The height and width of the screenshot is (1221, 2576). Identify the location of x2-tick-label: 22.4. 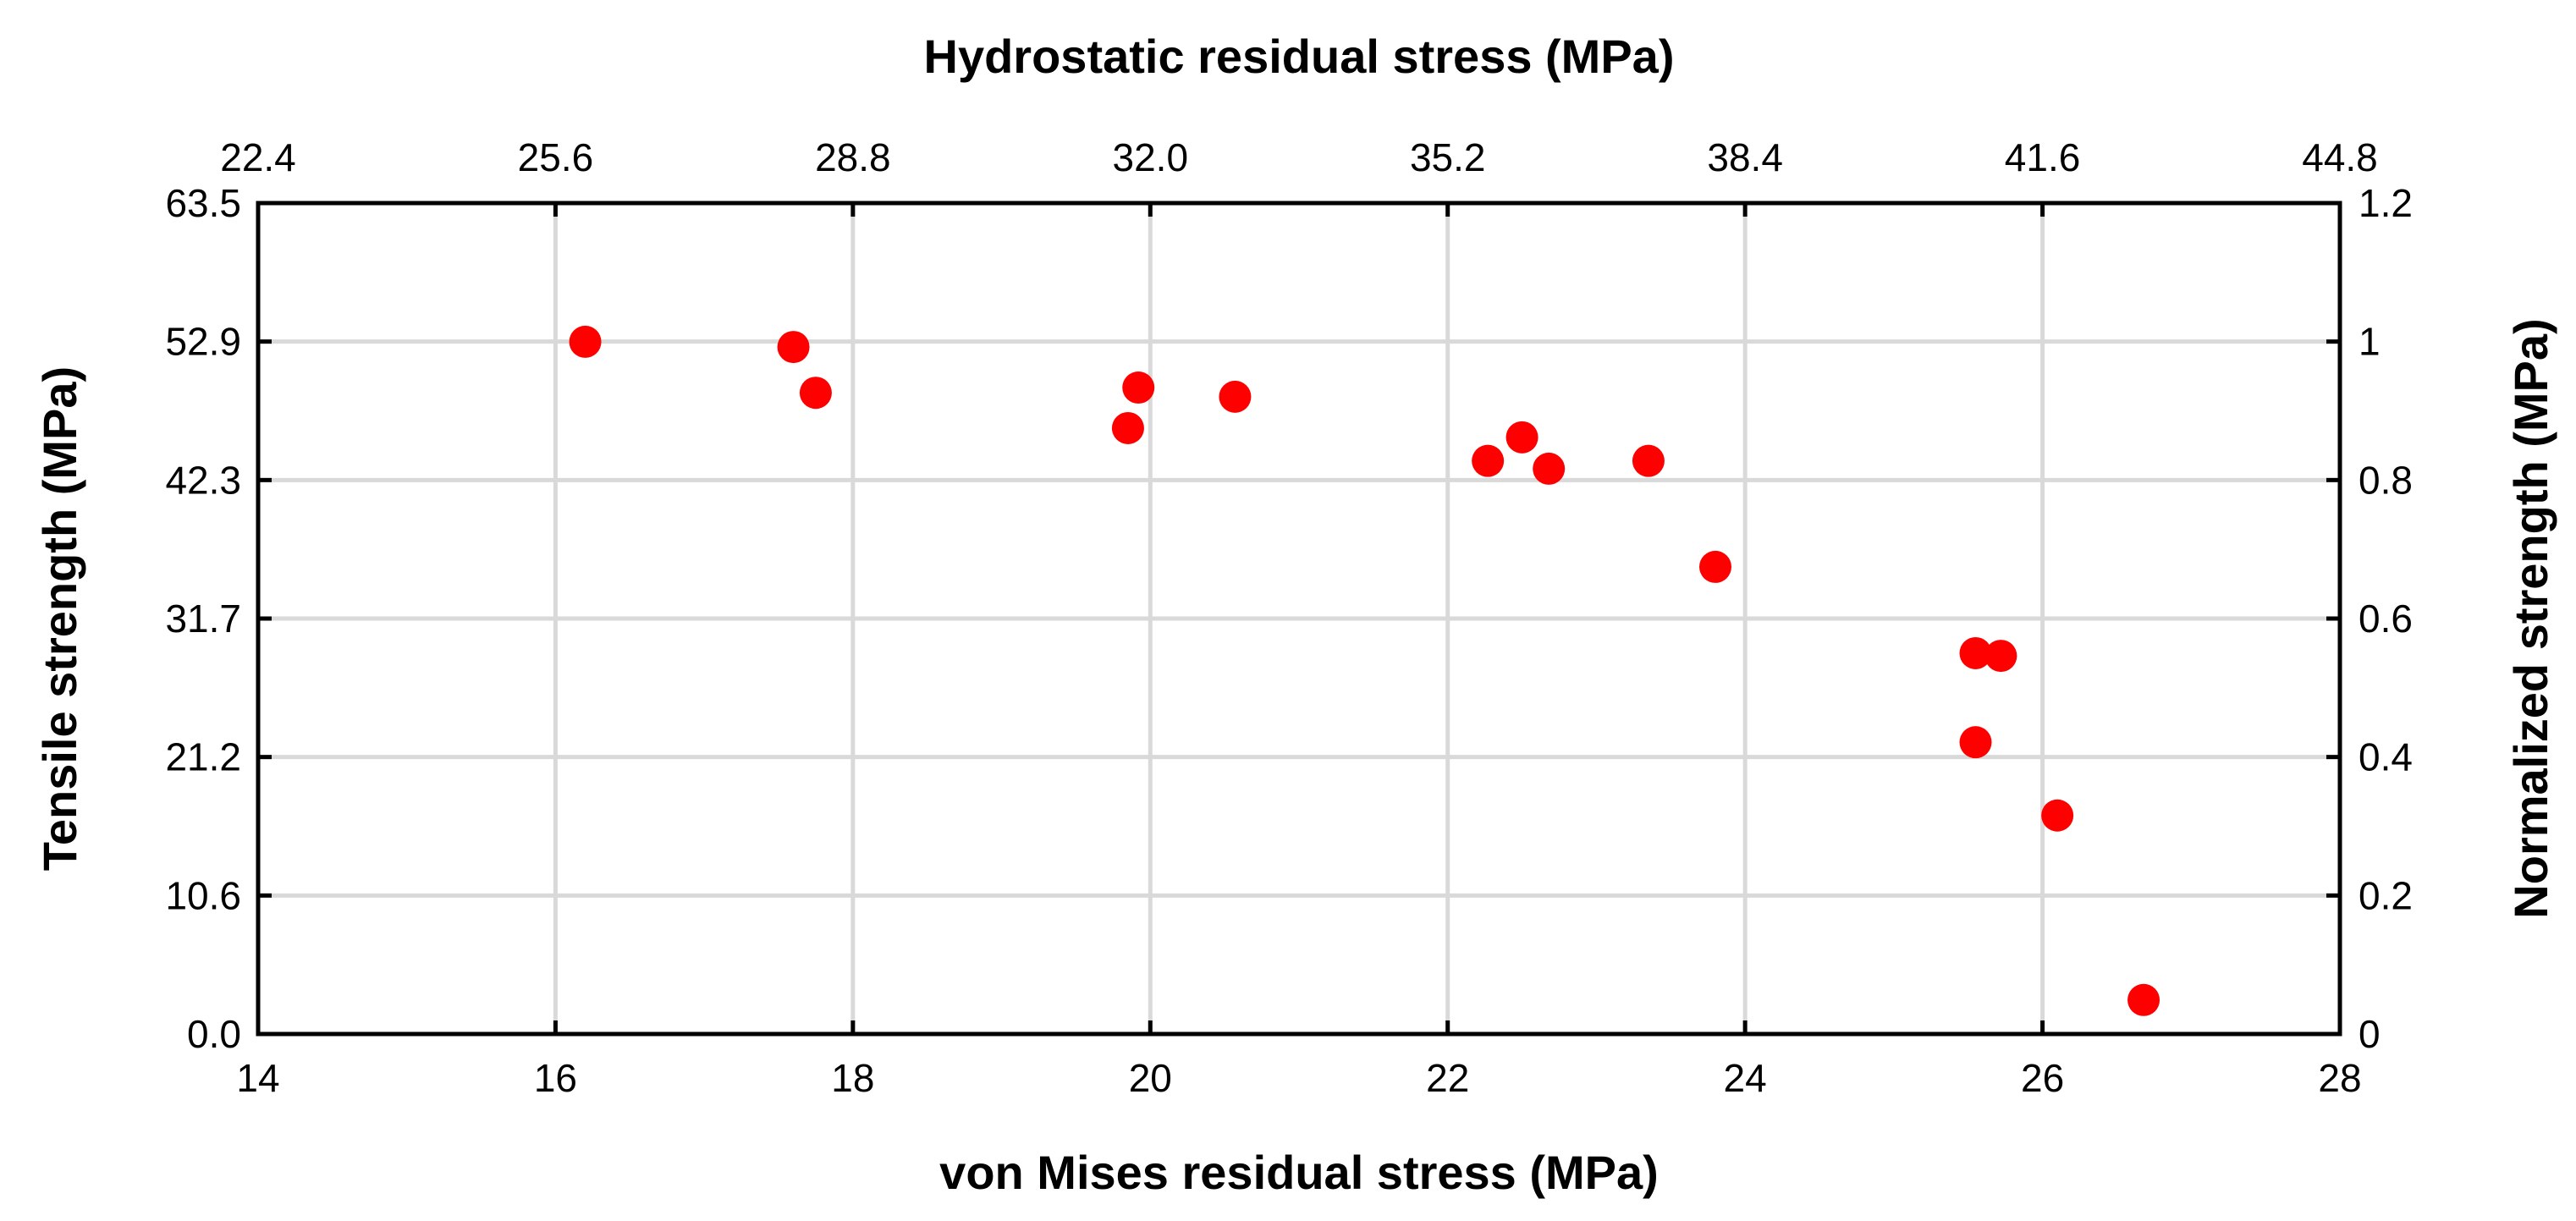
(258, 157).